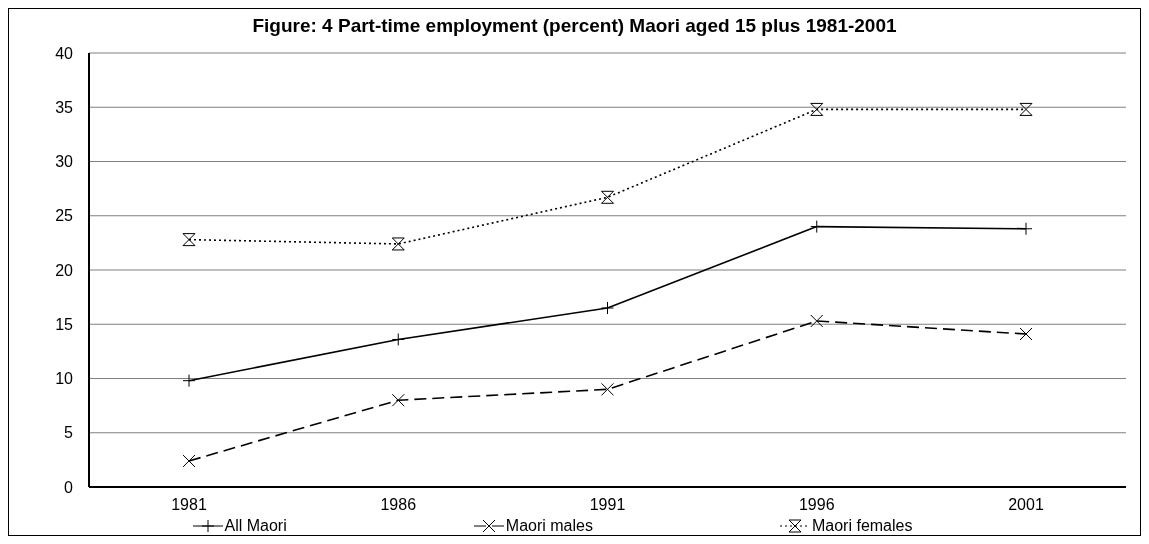 The image size is (1149, 544). What do you see at coordinates (549, 526) in the screenshot?
I see `legend-label: Maori males` at bounding box center [549, 526].